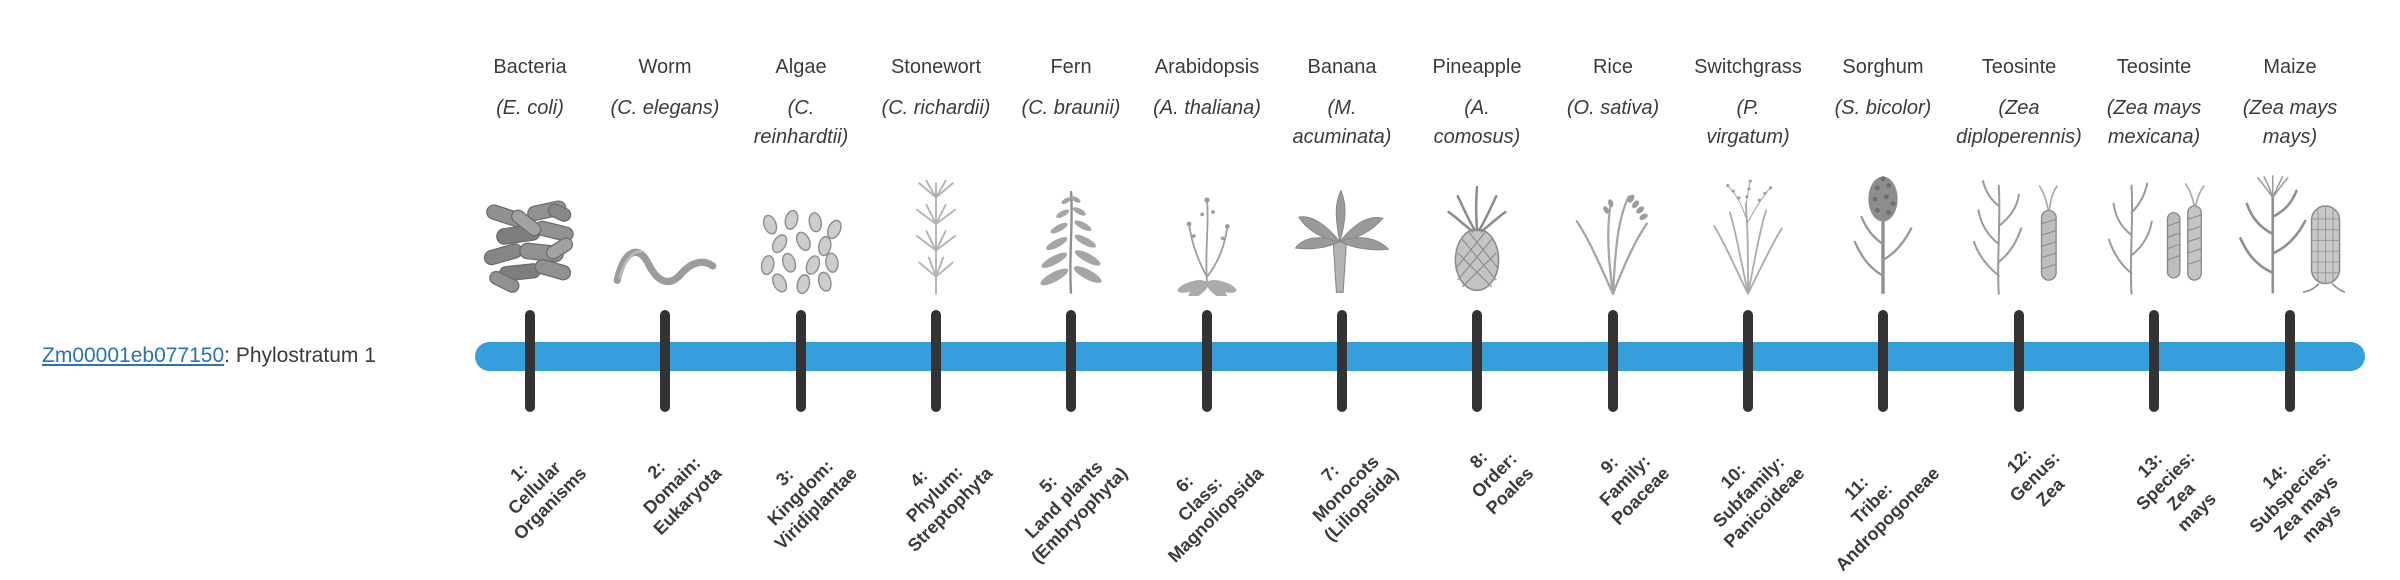 The width and height of the screenshot is (2400, 580). I want to click on phylostratum-label: 5: Land plants (Embryophyta), so click(1076, 512).